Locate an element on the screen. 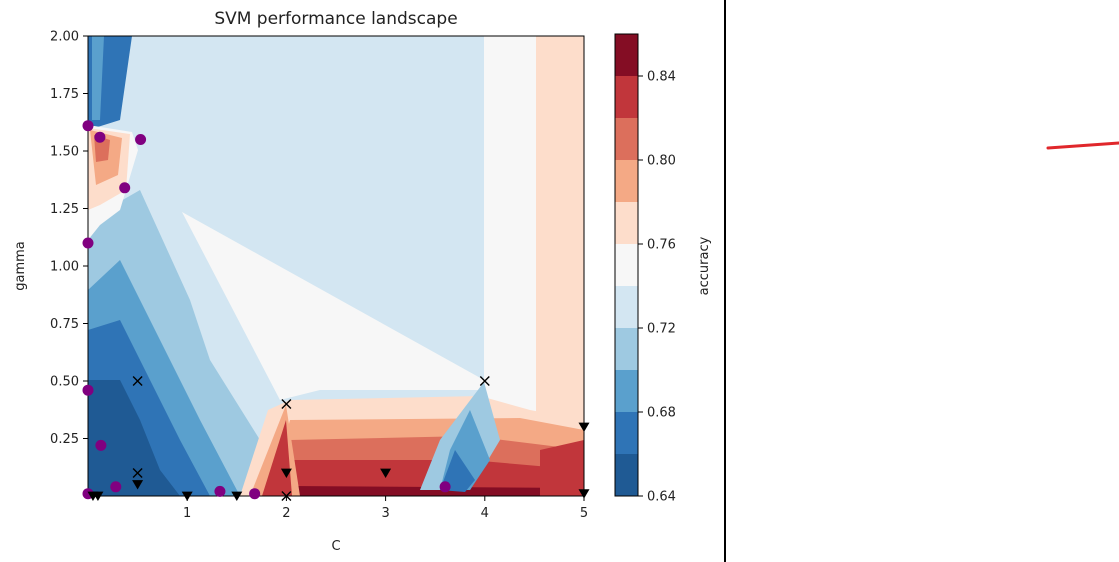 Image resolution: width=1119 pixels, height=562 pixels. y-tick-label: 2.00 is located at coordinates (64, 37).